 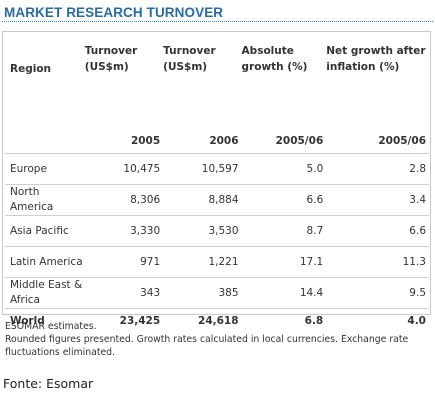 I want to click on source-credit: Fonte: Esomar, so click(x=48, y=383).